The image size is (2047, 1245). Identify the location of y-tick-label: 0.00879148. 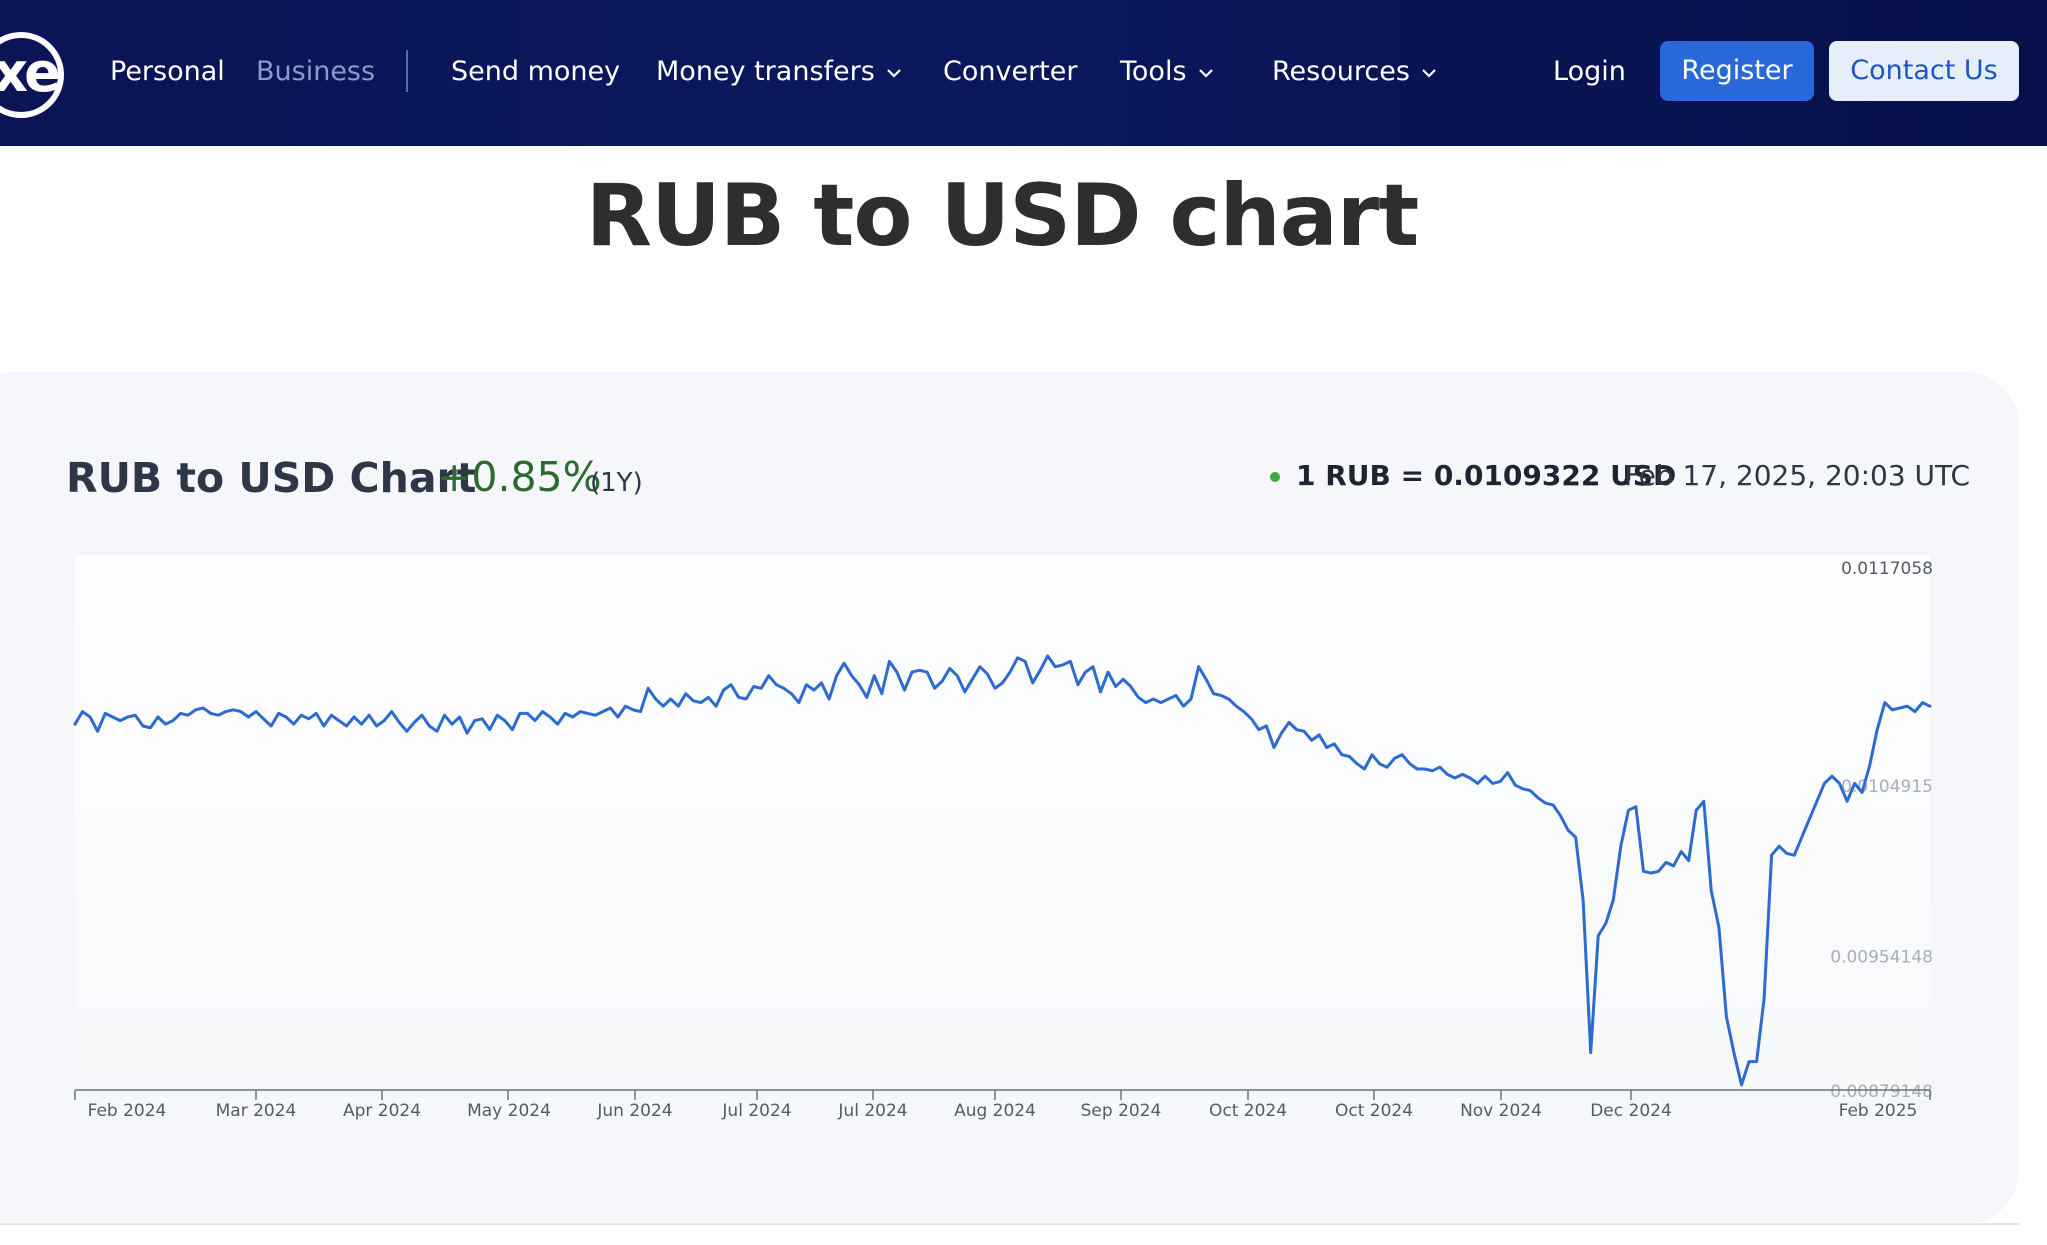
(1881, 1092).